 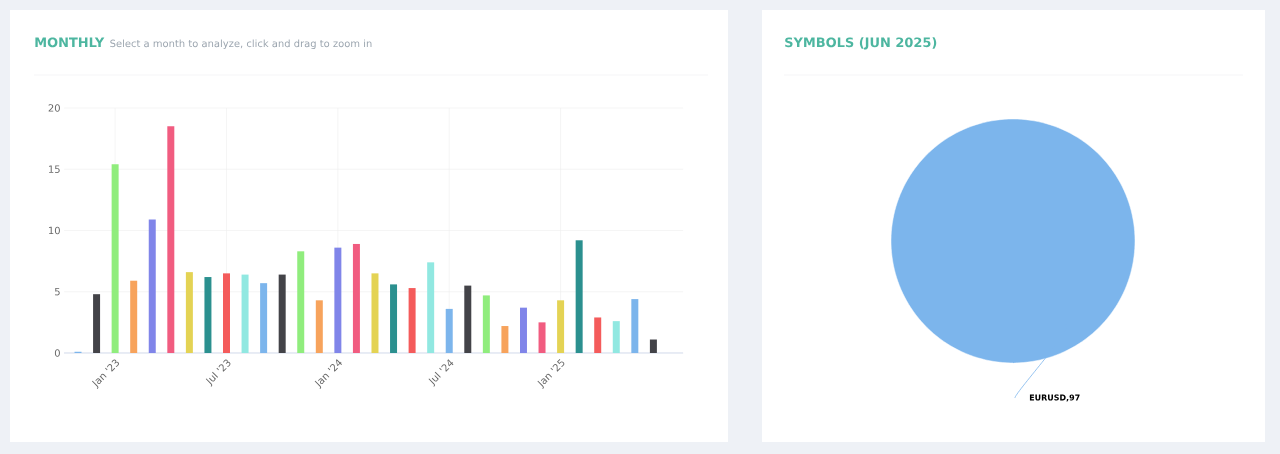 I want to click on x-tick-label: Jan '25, so click(x=551, y=374).